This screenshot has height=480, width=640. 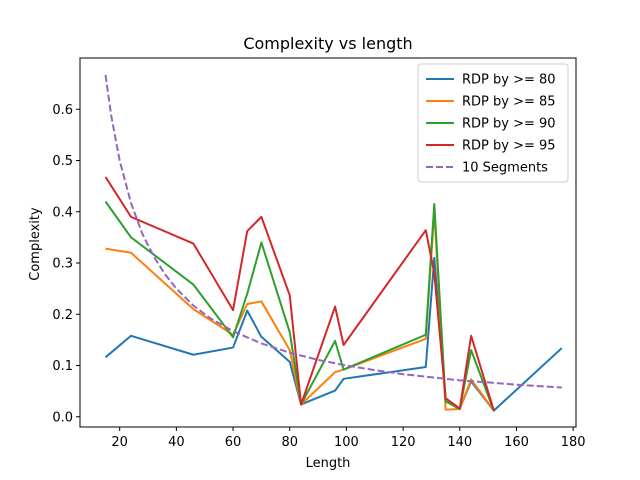 What do you see at coordinates (35, 244) in the screenshot?
I see `y-axis-label: Complexity` at bounding box center [35, 244].